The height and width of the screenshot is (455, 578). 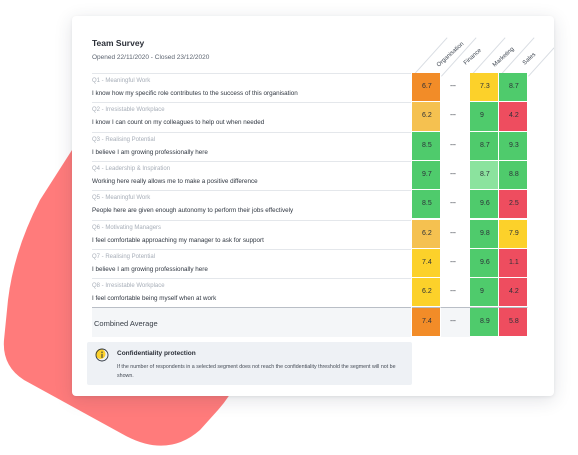 I want to click on question-category: Q7 - Realising Potential, so click(x=124, y=256).